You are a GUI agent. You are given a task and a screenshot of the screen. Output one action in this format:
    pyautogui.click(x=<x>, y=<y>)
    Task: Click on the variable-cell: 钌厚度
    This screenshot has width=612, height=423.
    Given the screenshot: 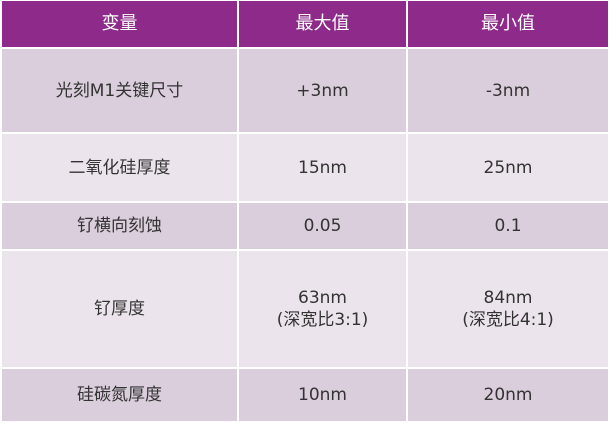 What is the action you would take?
    pyautogui.click(x=119, y=309)
    